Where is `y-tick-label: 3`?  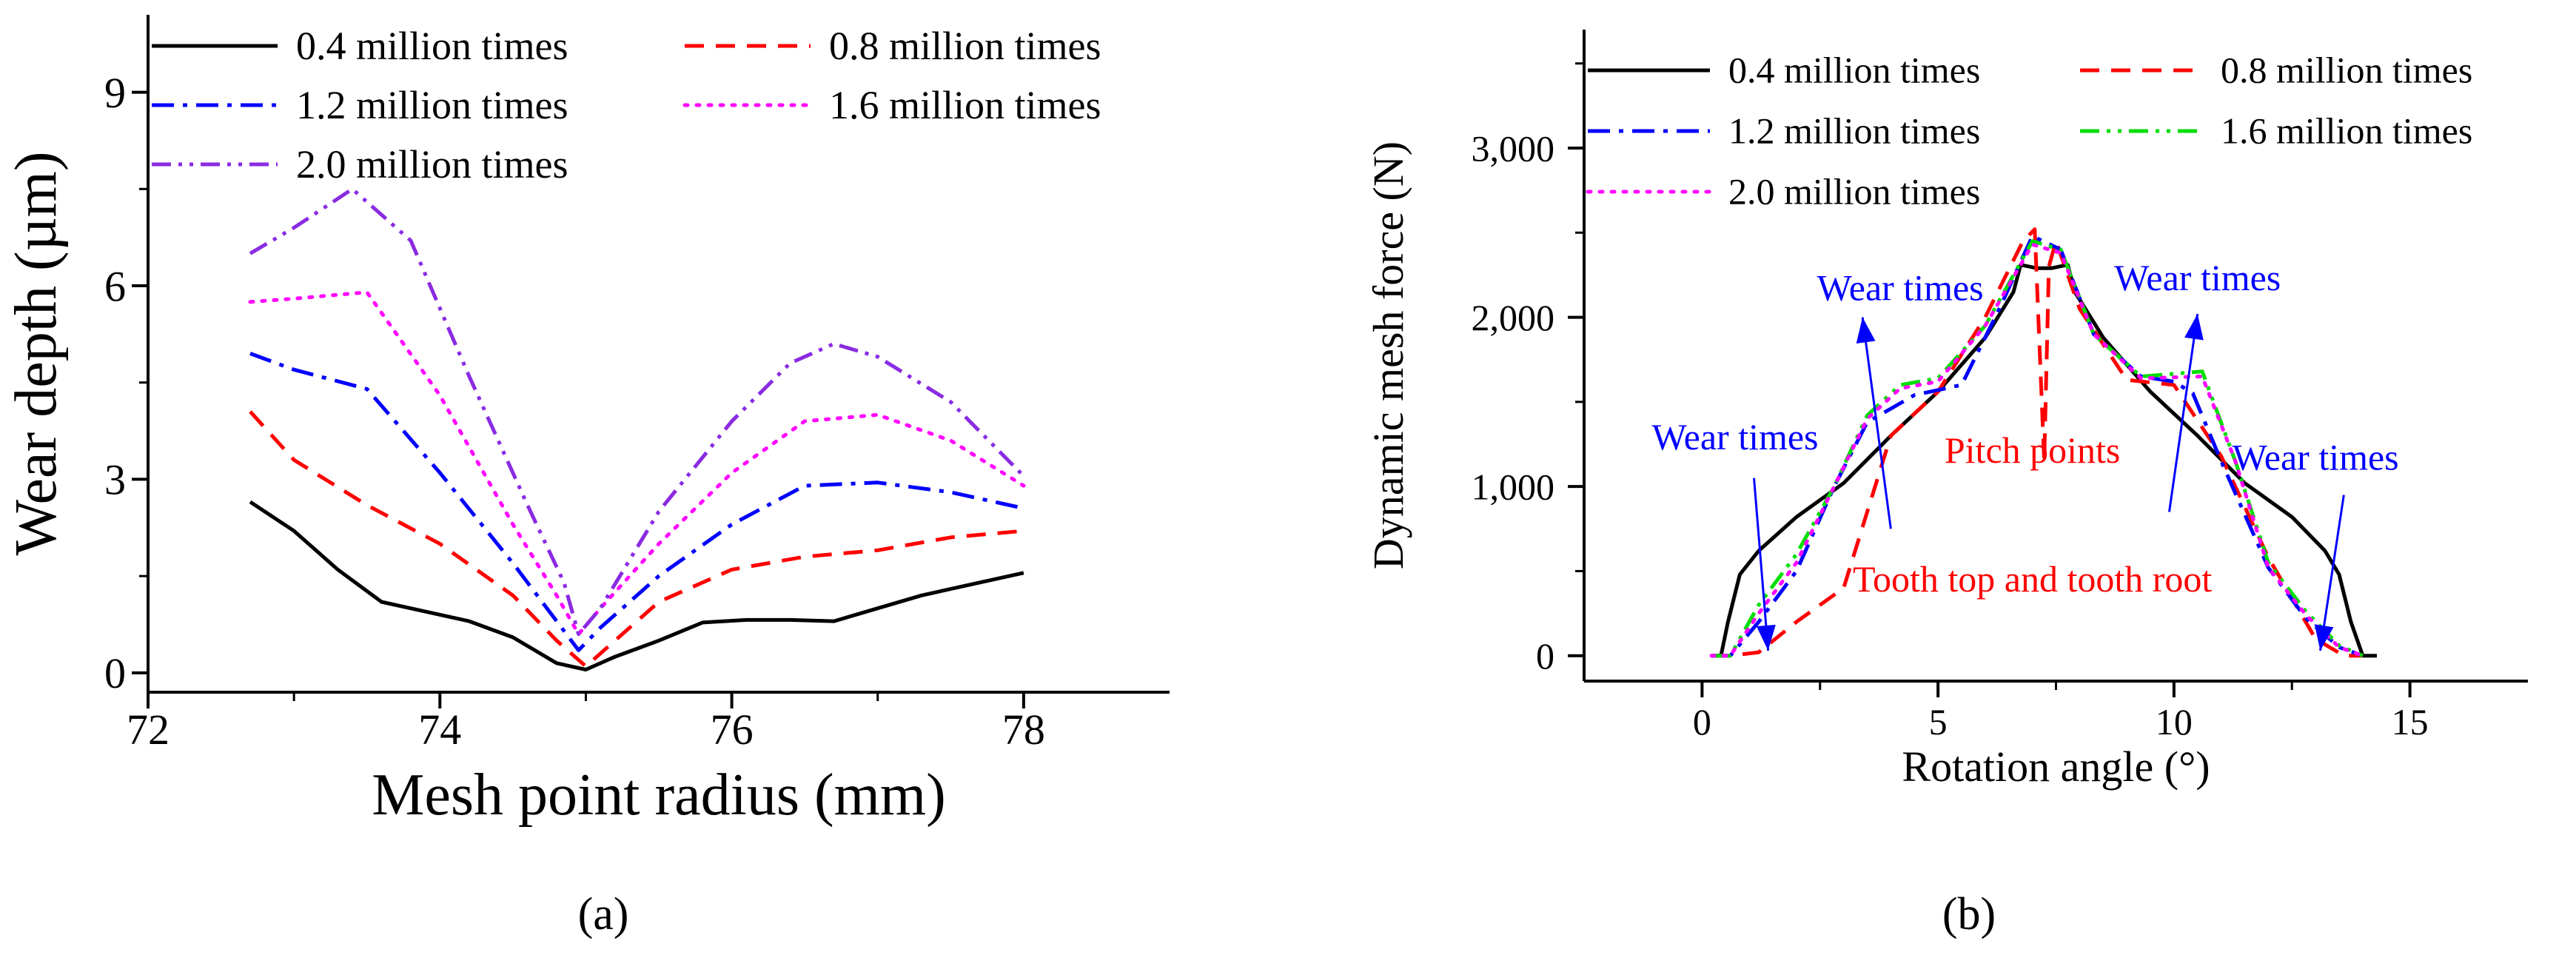 y-tick-label: 3 is located at coordinates (115, 480).